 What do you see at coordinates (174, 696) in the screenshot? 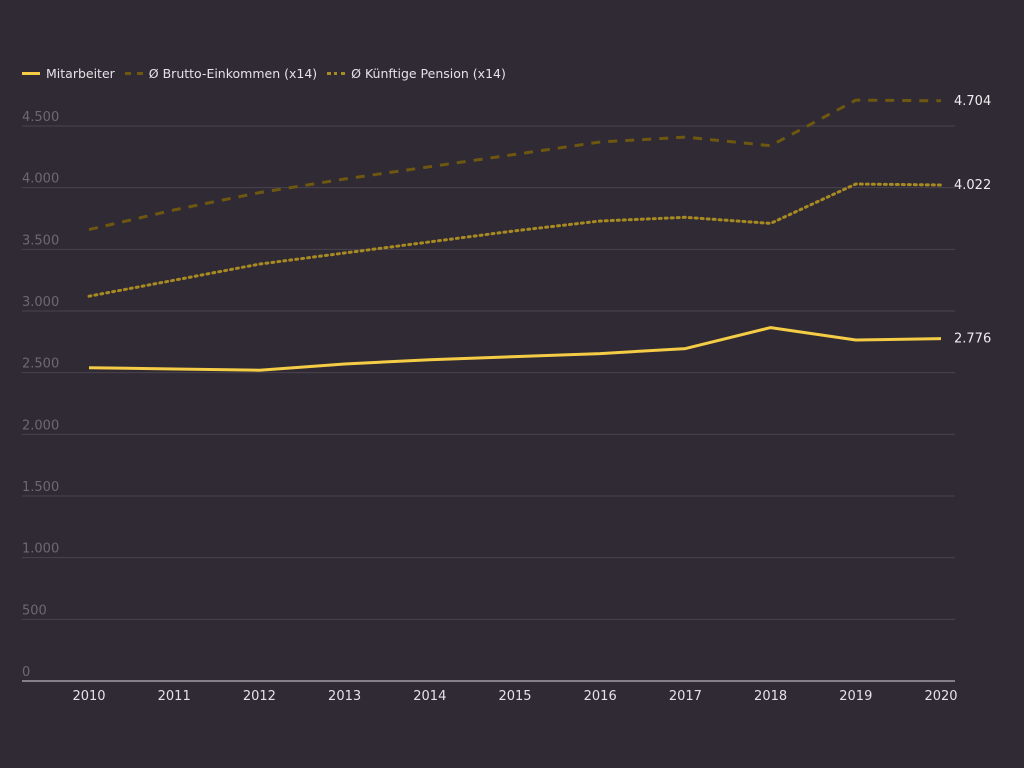
I see `x-tick-label: 2011` at bounding box center [174, 696].